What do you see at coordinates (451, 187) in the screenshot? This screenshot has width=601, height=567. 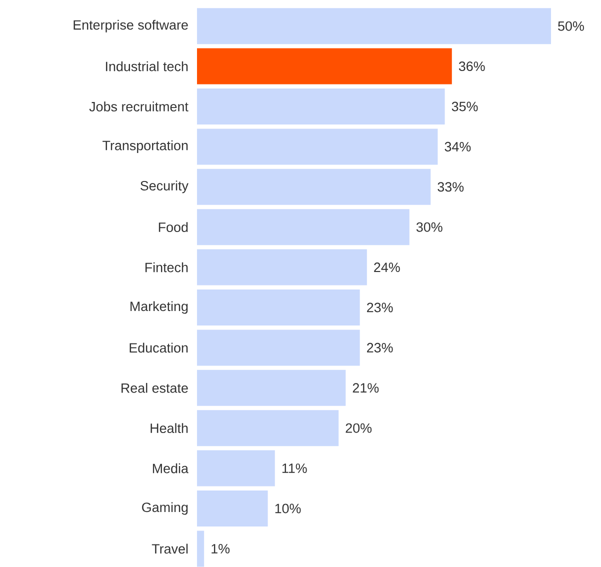 I see `data-label: 33%` at bounding box center [451, 187].